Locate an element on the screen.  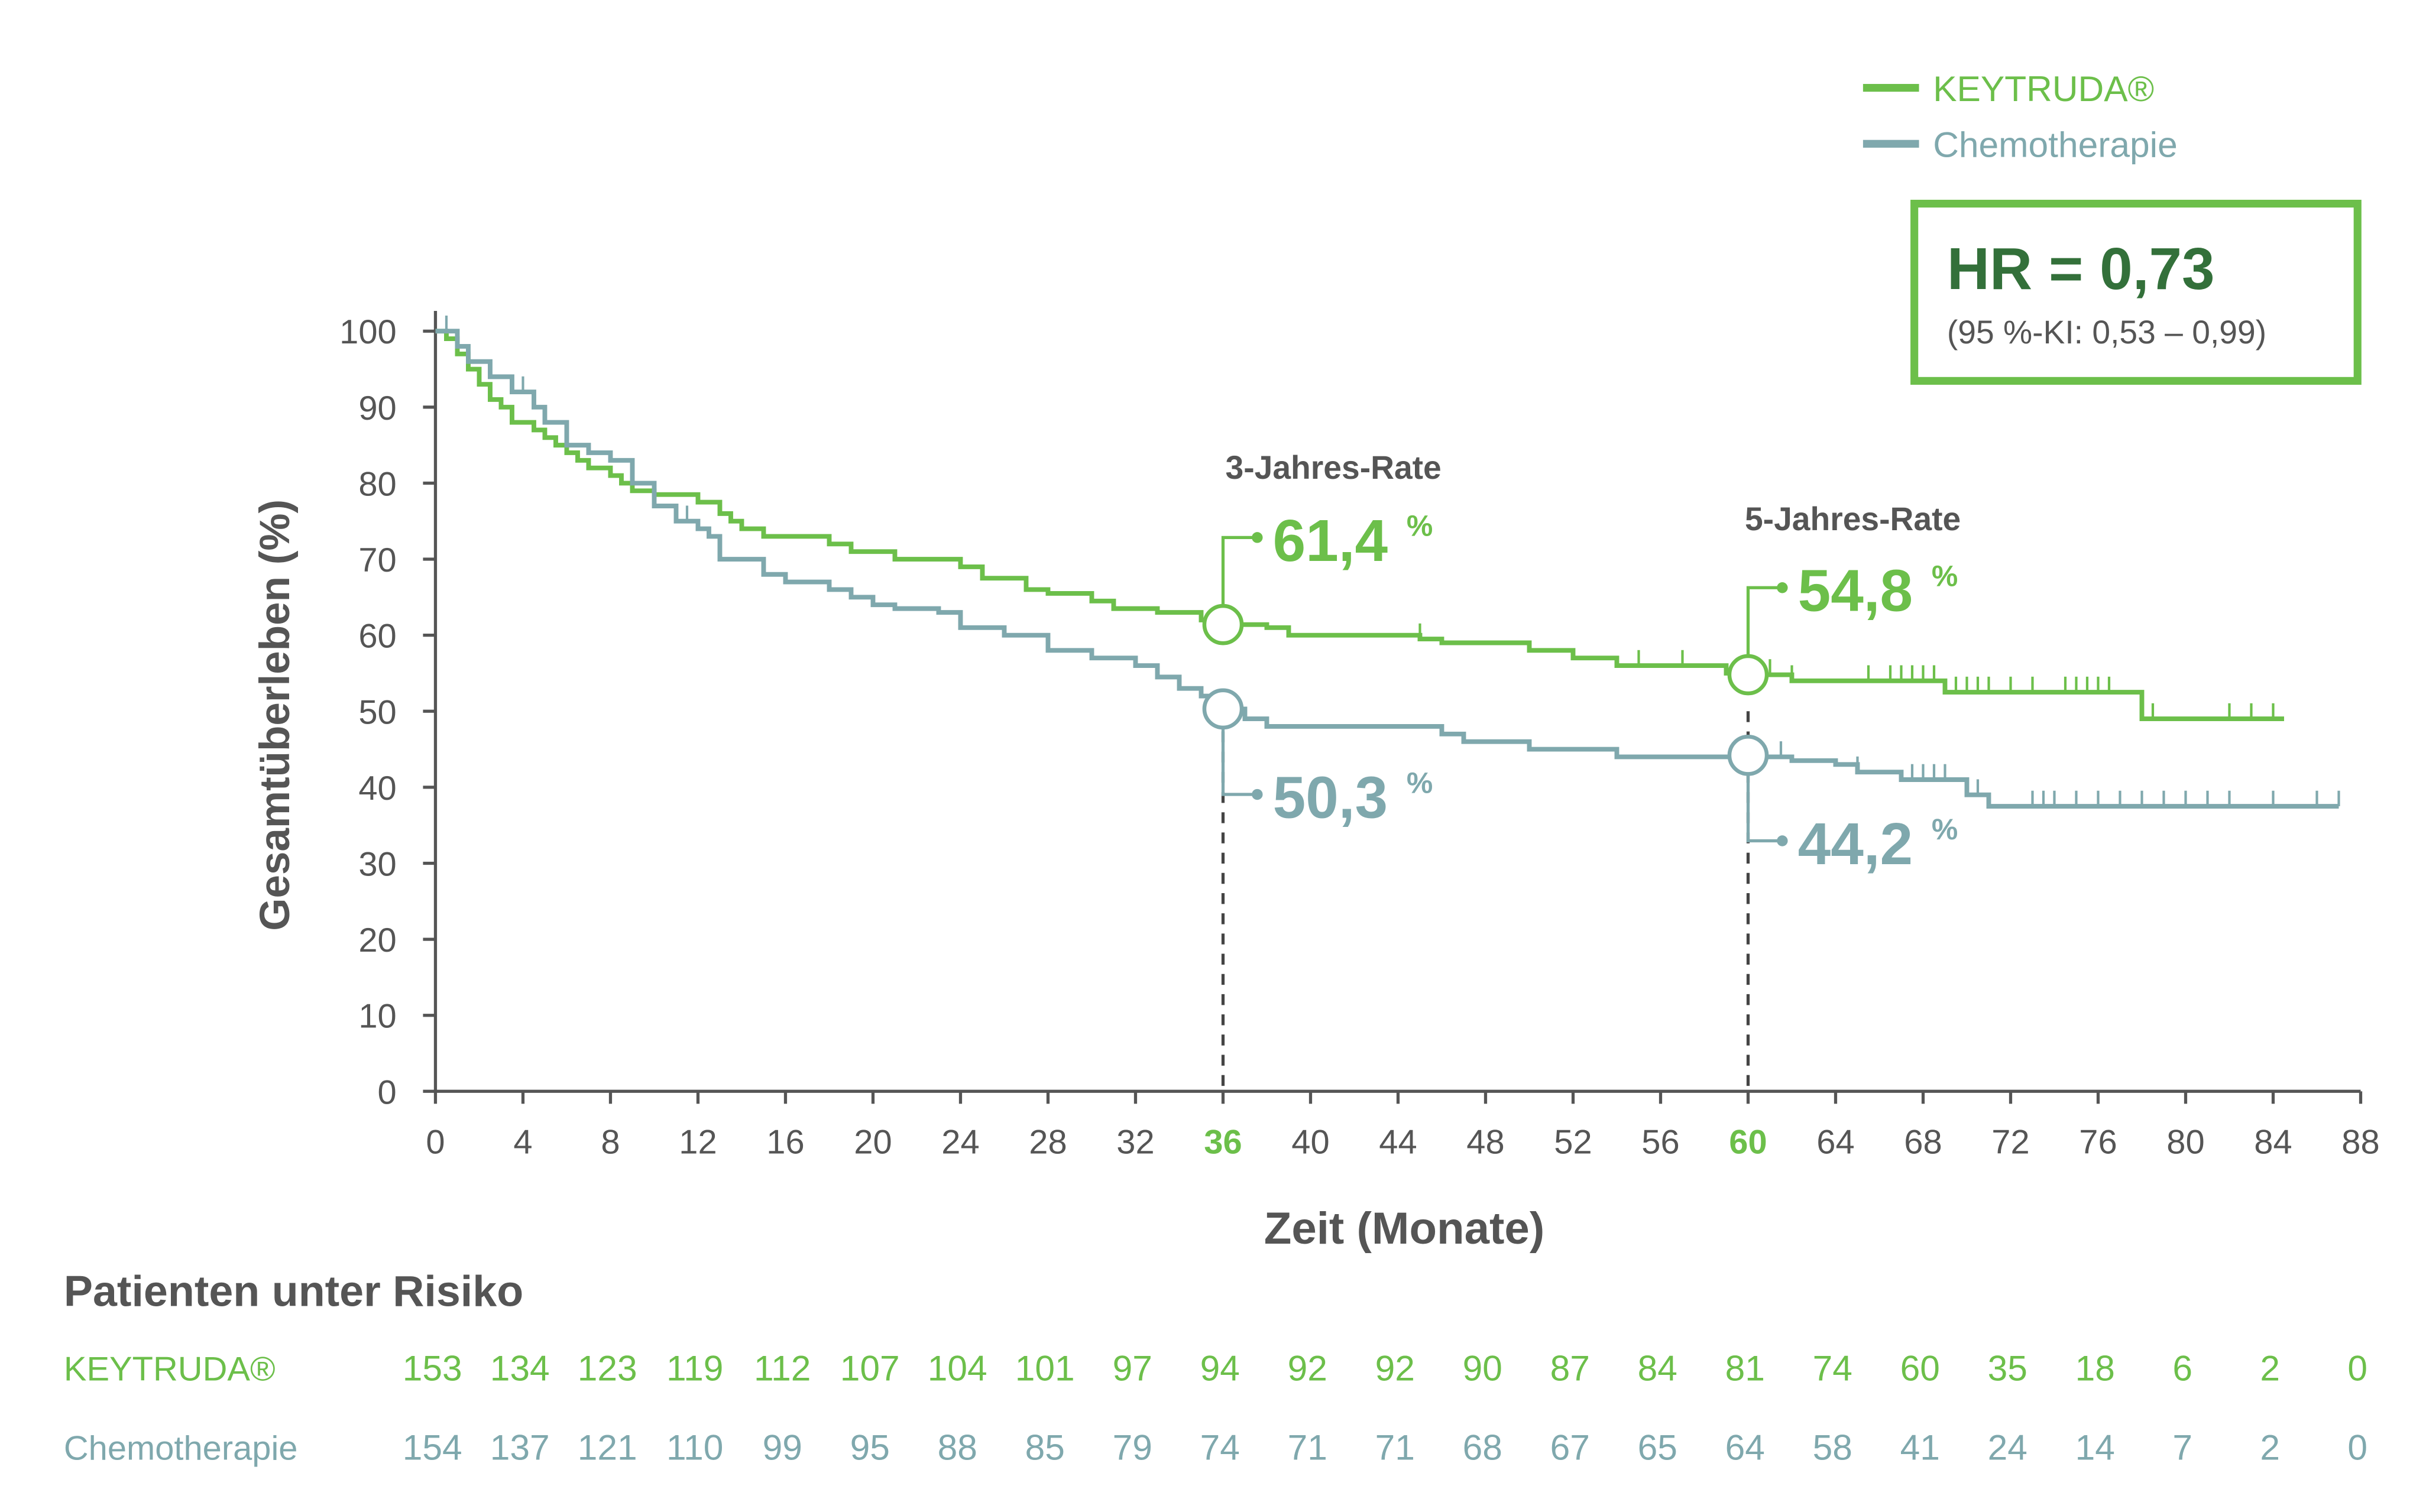
x-tick-label: 44 is located at coordinates (1398, 1143).